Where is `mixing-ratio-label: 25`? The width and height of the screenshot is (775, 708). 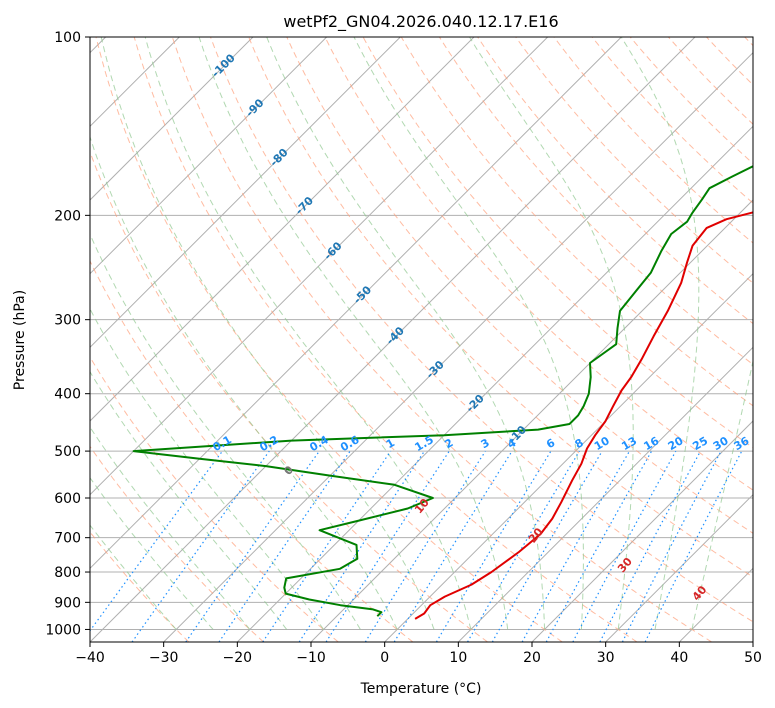 mixing-ratio-label: 25 is located at coordinates (700, 443).